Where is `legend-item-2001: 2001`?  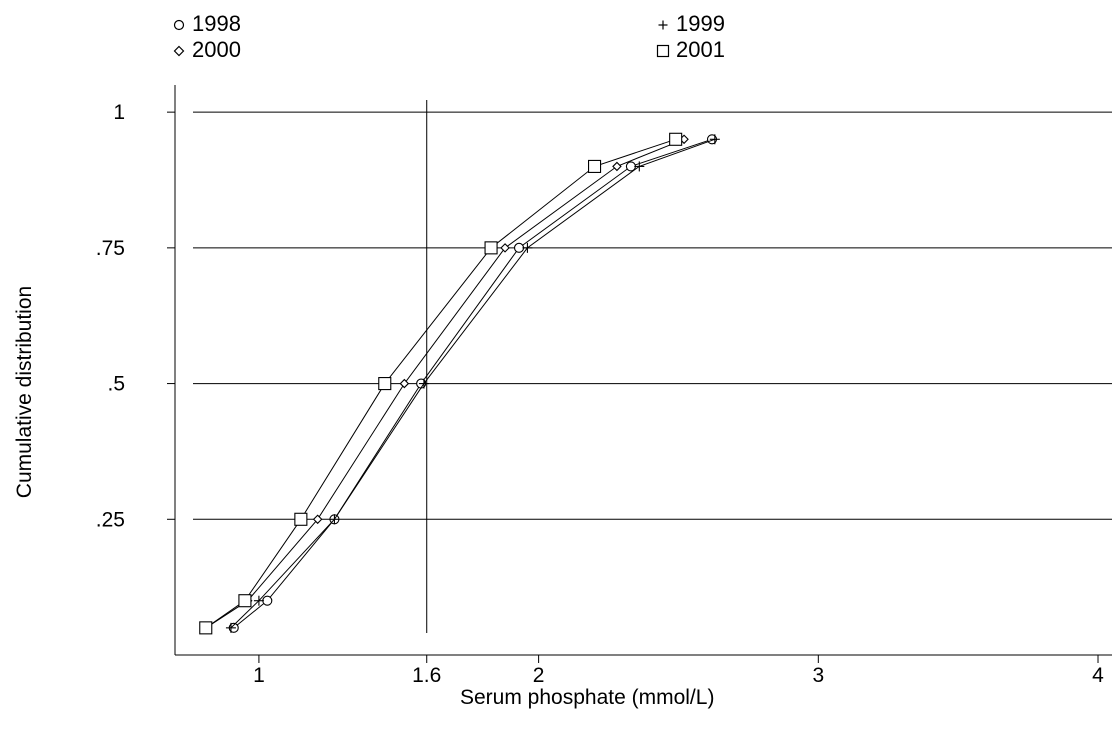
legend-item-2001: 2001 is located at coordinates (690, 50).